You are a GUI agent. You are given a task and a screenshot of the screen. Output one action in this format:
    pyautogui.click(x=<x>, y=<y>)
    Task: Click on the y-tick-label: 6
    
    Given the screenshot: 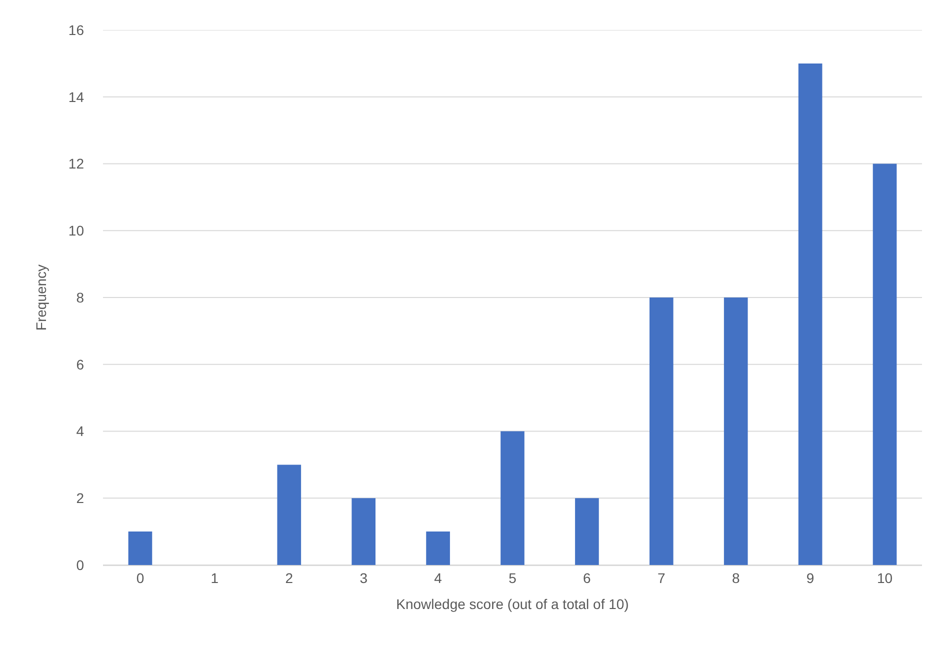 What is the action you would take?
    pyautogui.click(x=80, y=364)
    